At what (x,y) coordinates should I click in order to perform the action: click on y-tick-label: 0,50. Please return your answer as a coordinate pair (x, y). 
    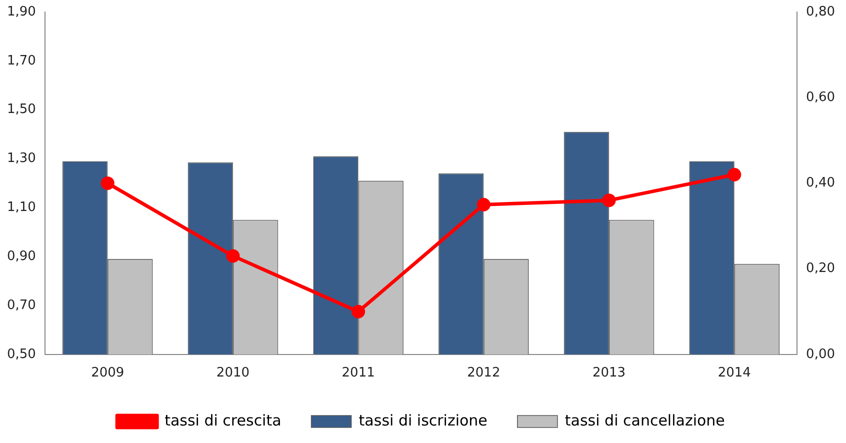
    Looking at the image, I should click on (21, 354).